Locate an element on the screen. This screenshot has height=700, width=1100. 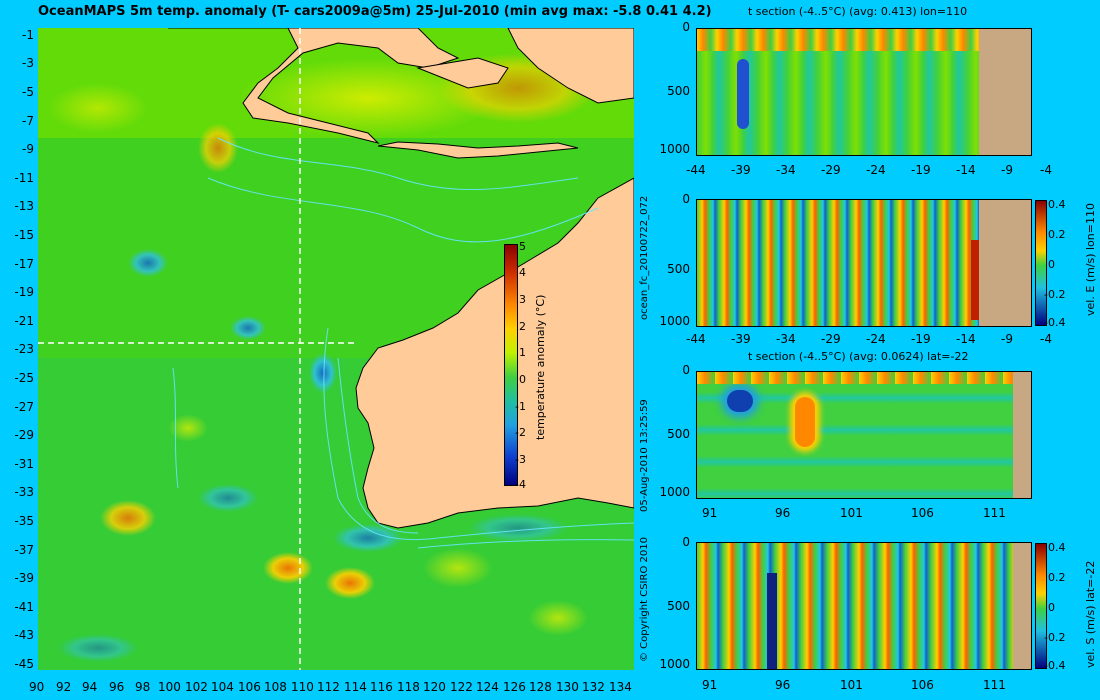
temperature-colorbar is located at coordinates (511, 365).